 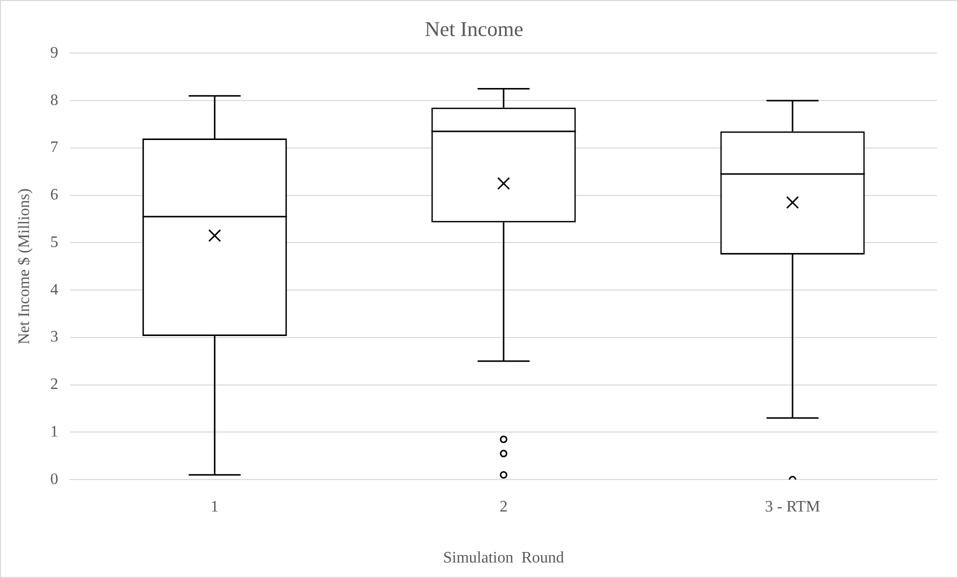 I want to click on y-tick-label: 4, so click(x=54, y=289).